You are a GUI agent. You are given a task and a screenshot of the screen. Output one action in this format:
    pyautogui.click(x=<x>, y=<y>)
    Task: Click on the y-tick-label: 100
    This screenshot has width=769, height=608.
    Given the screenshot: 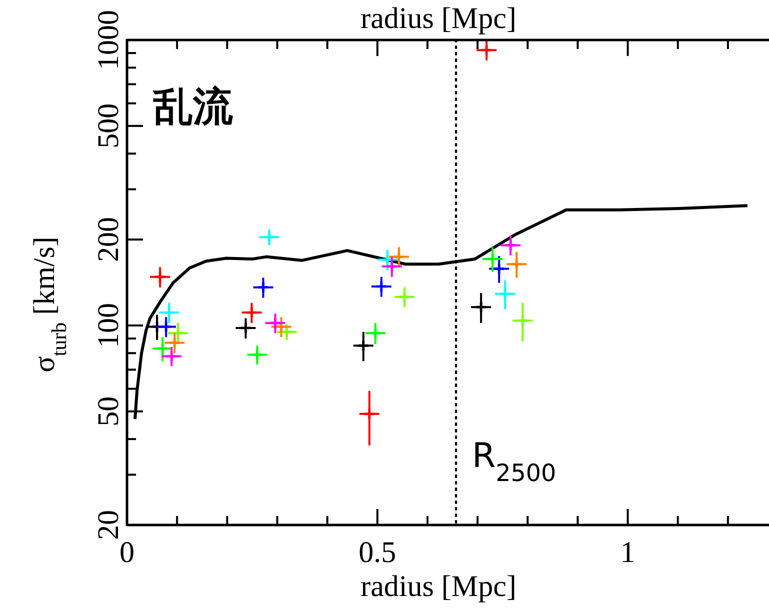 What is the action you would take?
    pyautogui.click(x=108, y=325)
    